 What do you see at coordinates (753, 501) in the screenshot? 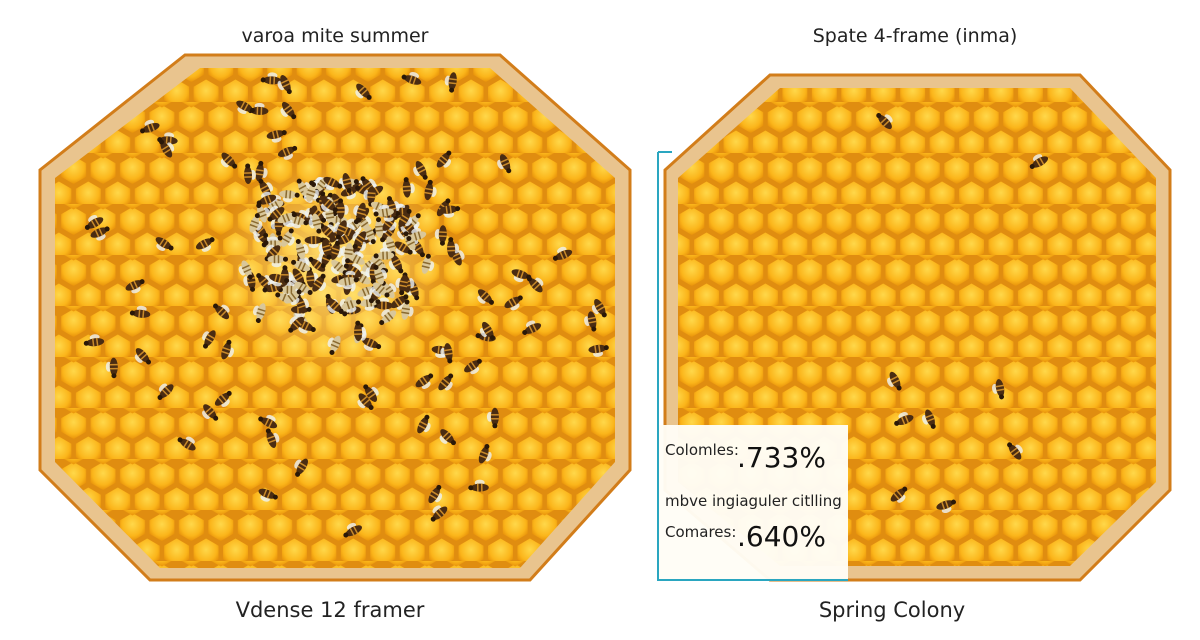
I see `info-label: mbve ingiaguler citlling` at bounding box center [753, 501].